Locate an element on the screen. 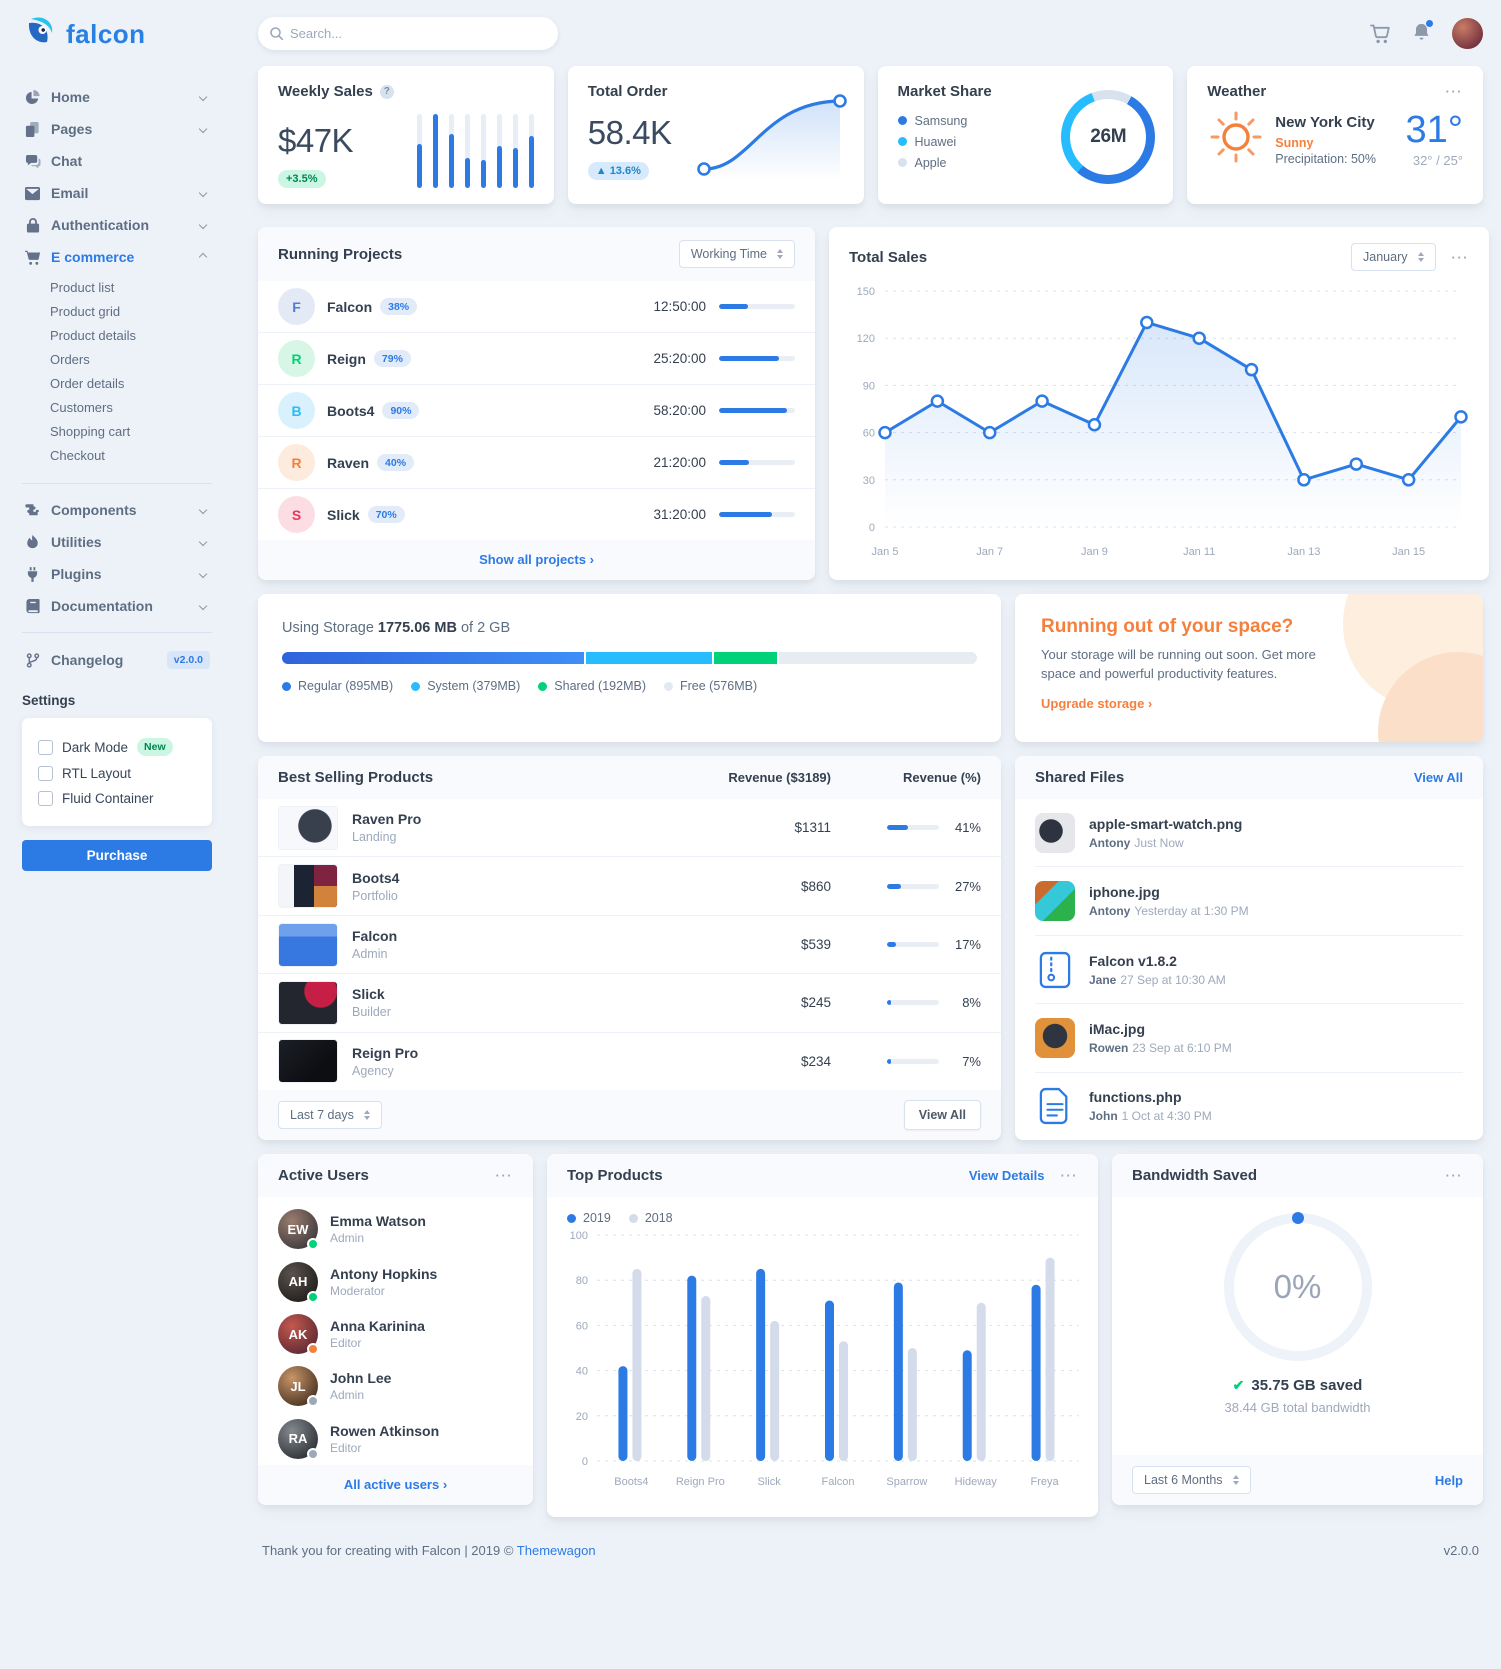 The width and height of the screenshot is (1501, 1669). weekly-sales-value: $47K is located at coordinates (316, 140).